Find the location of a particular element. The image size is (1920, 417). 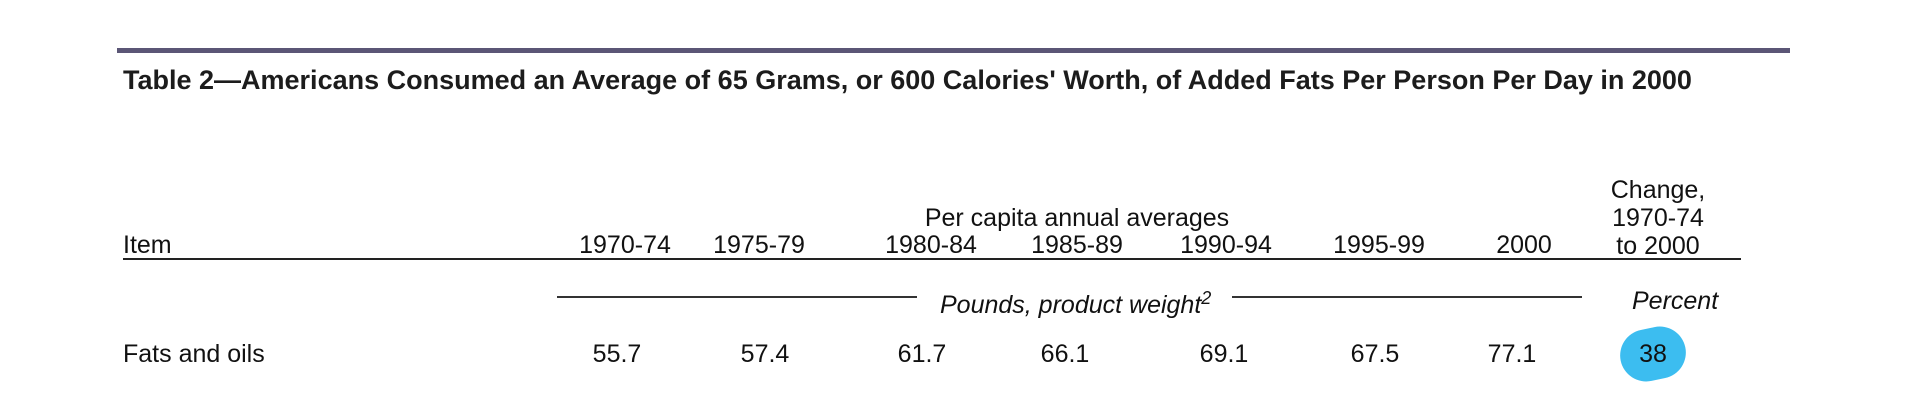

row-item-label: Fats and oils is located at coordinates (194, 354).